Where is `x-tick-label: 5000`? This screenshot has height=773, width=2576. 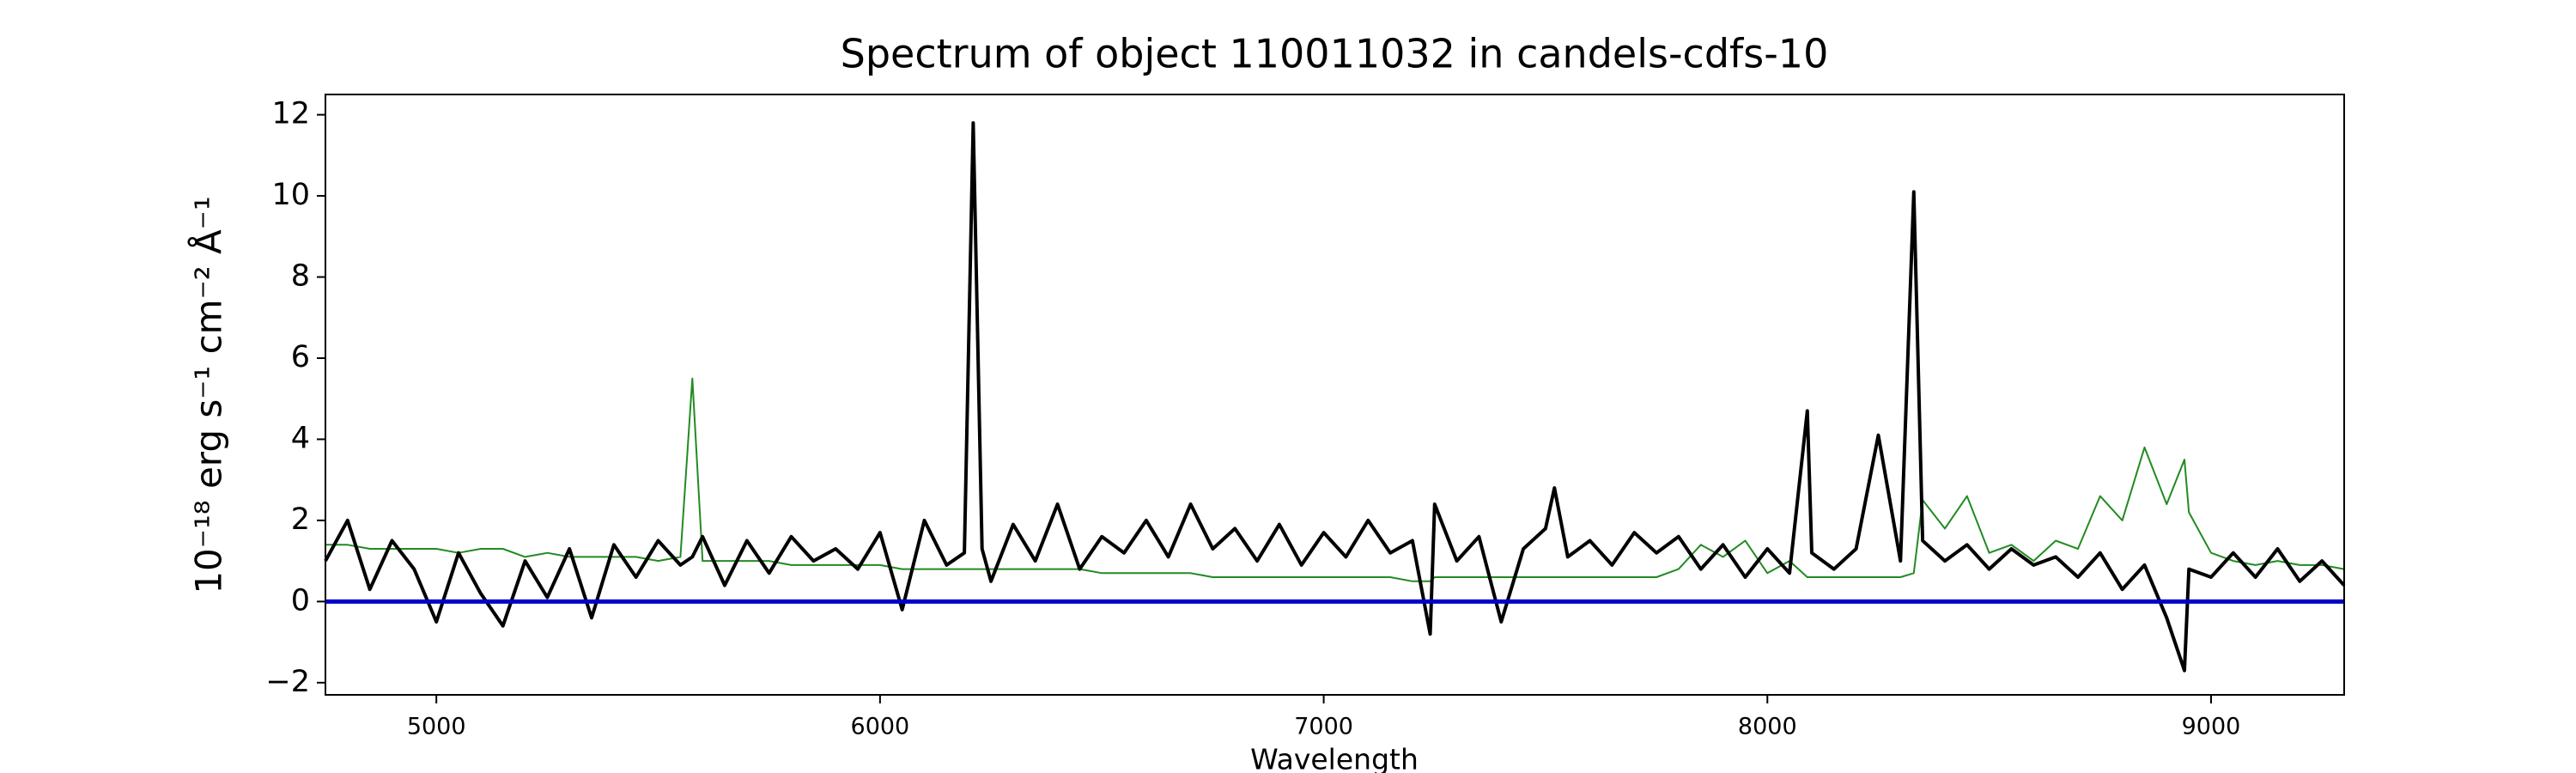 x-tick-label: 5000 is located at coordinates (436, 727).